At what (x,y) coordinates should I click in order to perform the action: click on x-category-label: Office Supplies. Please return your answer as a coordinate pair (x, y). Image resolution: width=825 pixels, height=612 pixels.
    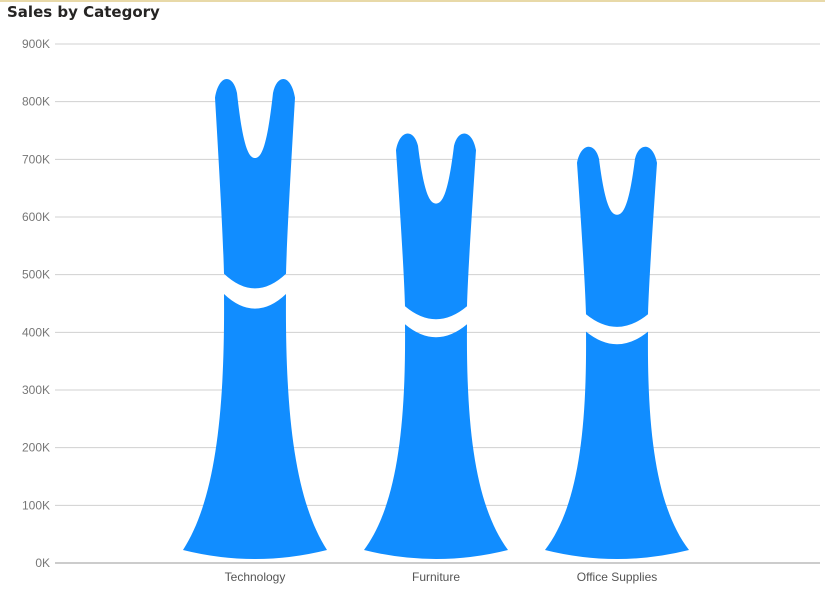
    Looking at the image, I should click on (617, 577).